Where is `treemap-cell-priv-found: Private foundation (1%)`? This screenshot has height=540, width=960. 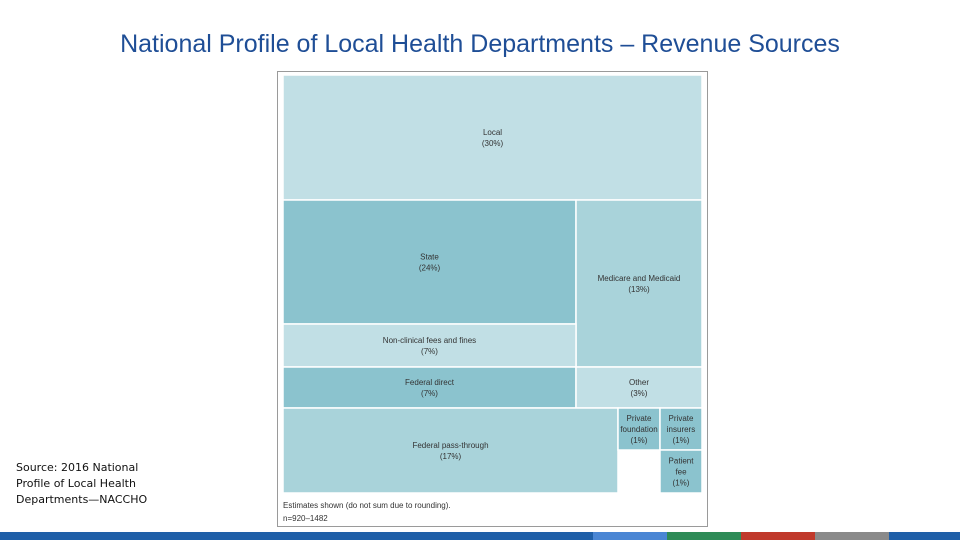
treemap-cell-priv-found: Private foundation (1%) is located at coordinates (639, 429).